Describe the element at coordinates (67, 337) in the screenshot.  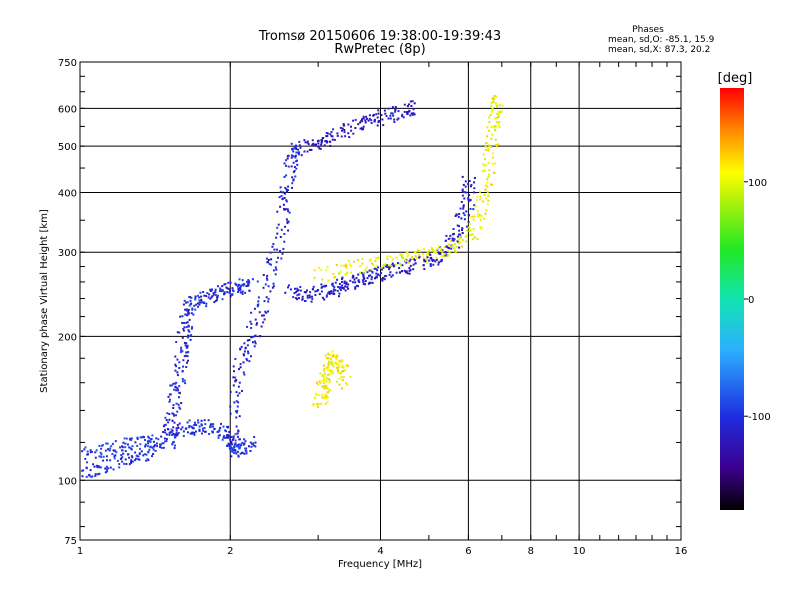
I see `y-tick-label: 200` at that location.